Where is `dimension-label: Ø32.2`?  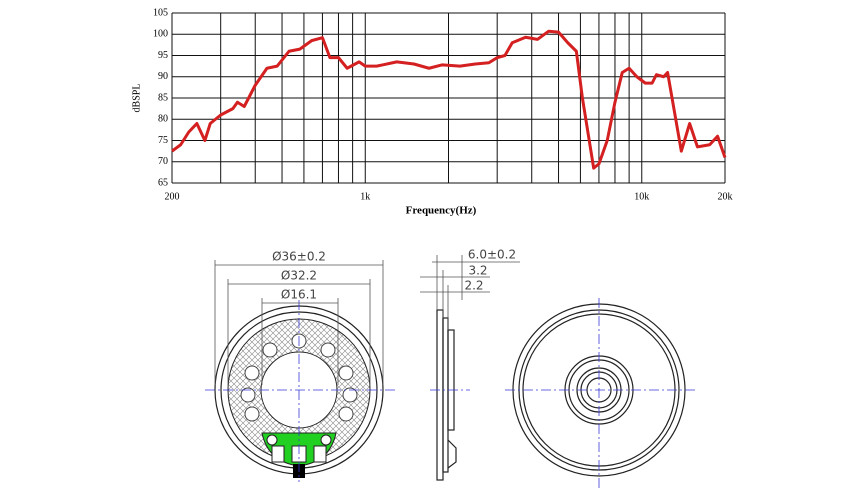
dimension-label: Ø32.2 is located at coordinates (299, 276).